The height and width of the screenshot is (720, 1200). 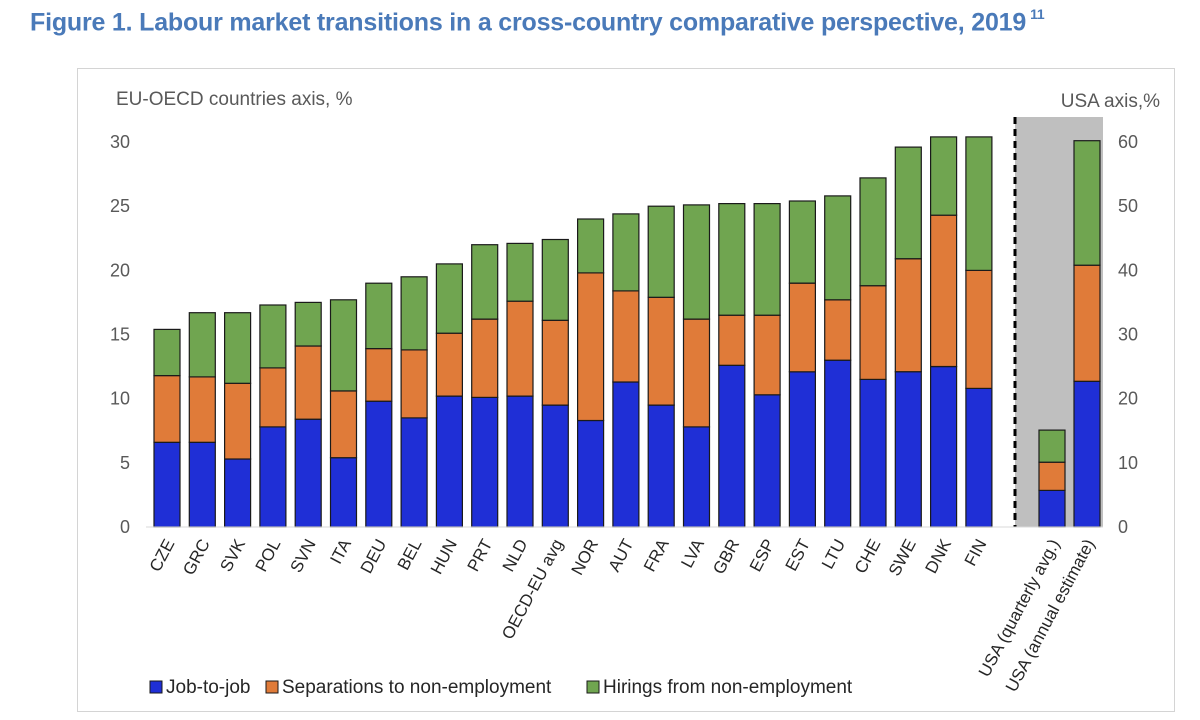 What do you see at coordinates (798, 555) in the screenshot?
I see `category-label: EST` at bounding box center [798, 555].